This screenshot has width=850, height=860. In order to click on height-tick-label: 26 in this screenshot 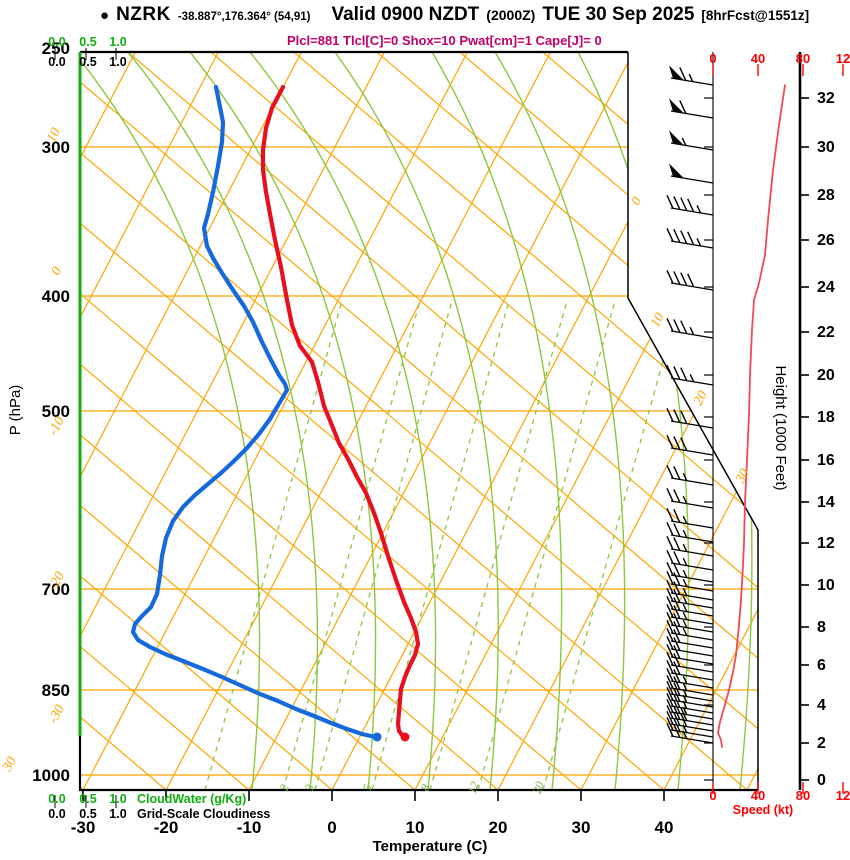, I will do `click(826, 240)`.